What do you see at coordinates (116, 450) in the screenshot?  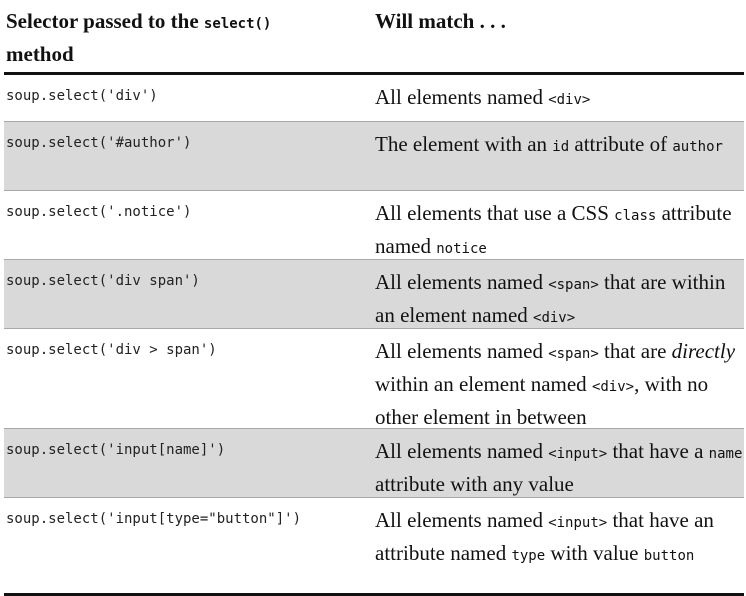 I see `selector-cell: soup.select('input[name]')` at bounding box center [116, 450].